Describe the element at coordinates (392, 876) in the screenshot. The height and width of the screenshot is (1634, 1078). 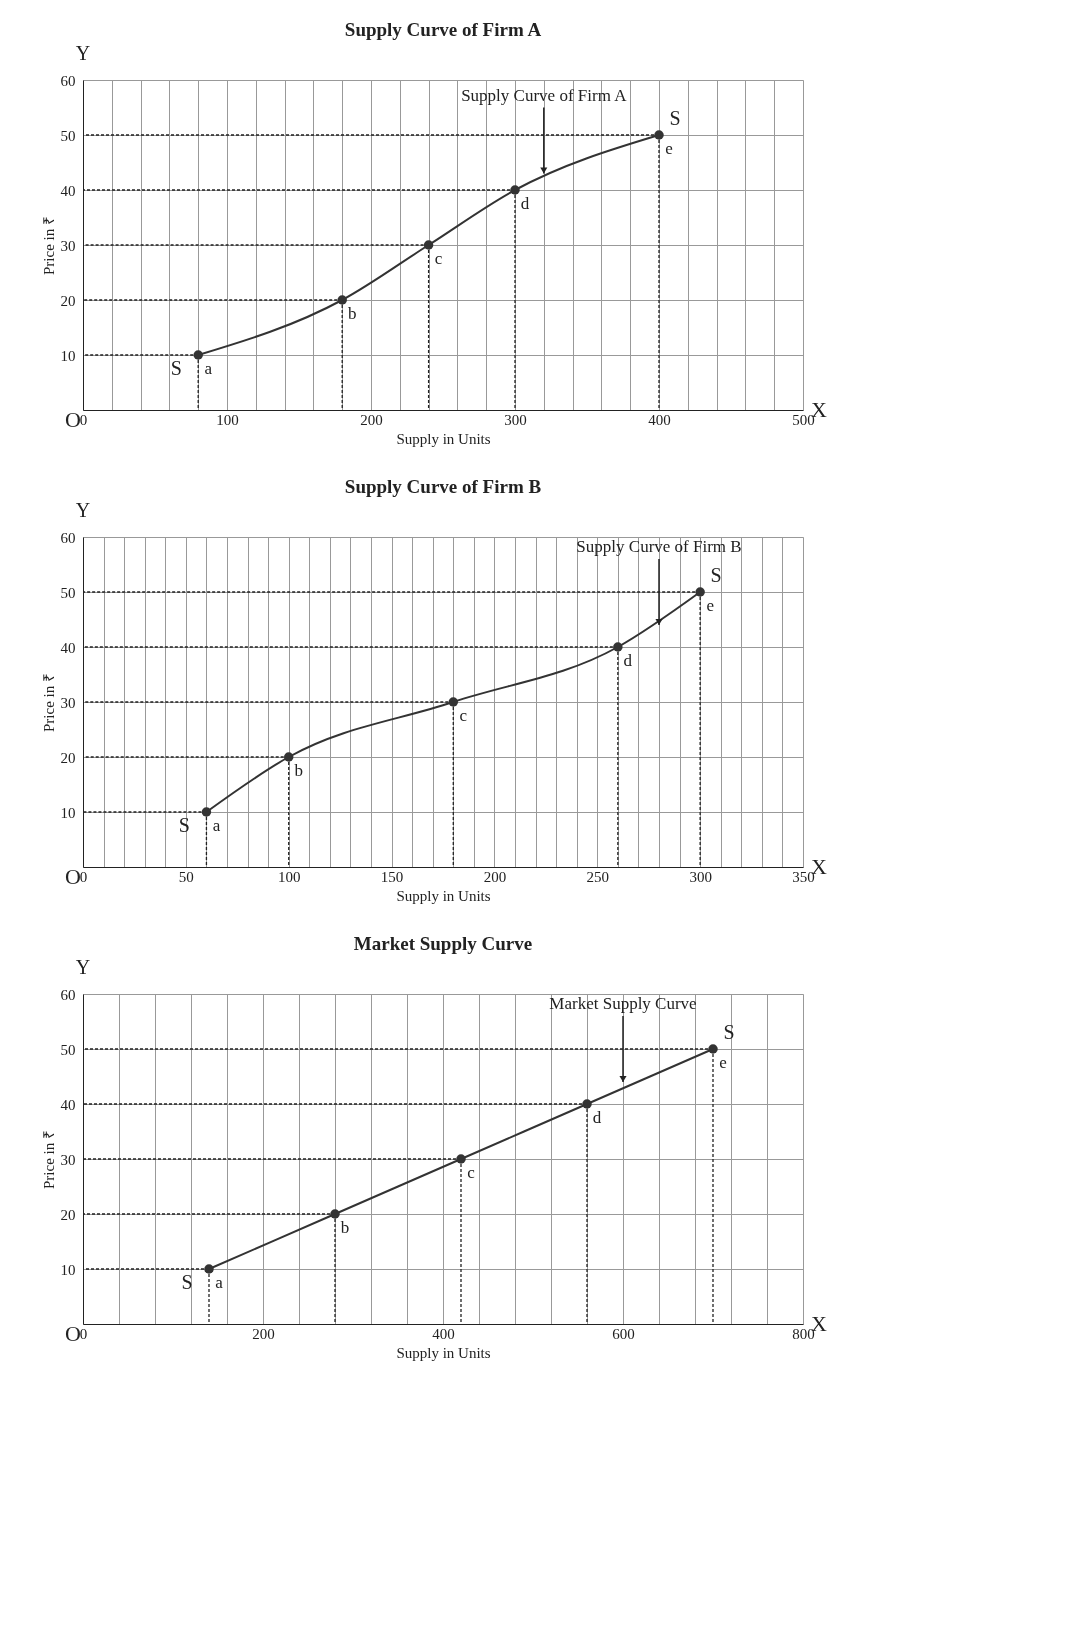
I see `x-tick-label: 150` at that location.